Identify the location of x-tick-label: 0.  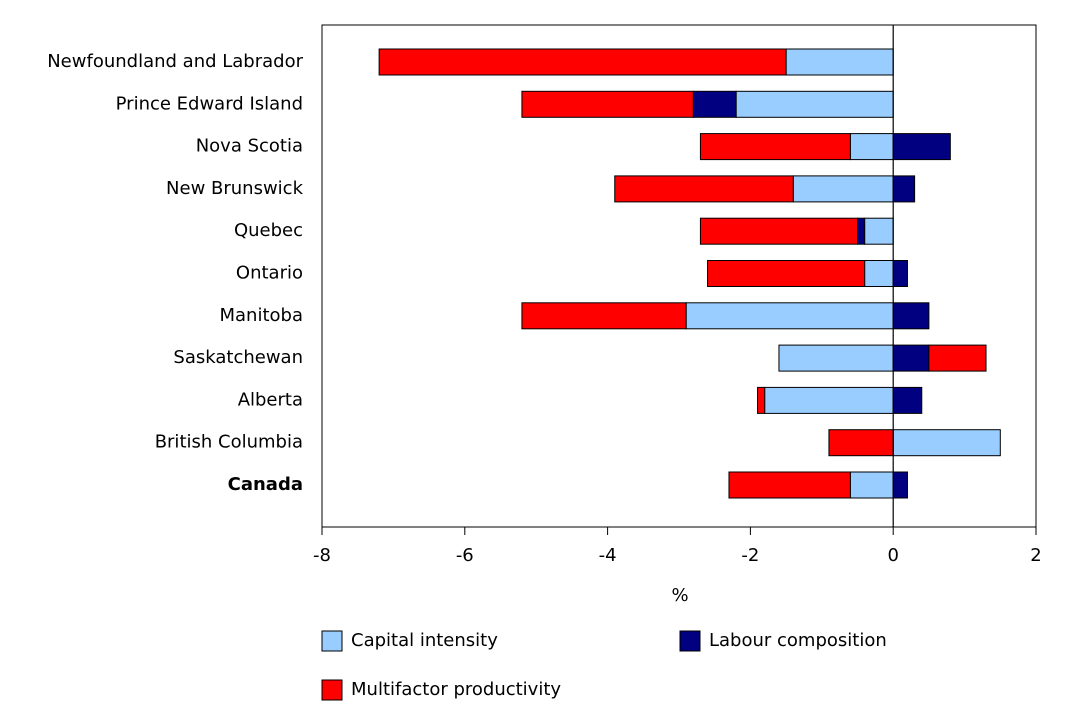
(892, 555).